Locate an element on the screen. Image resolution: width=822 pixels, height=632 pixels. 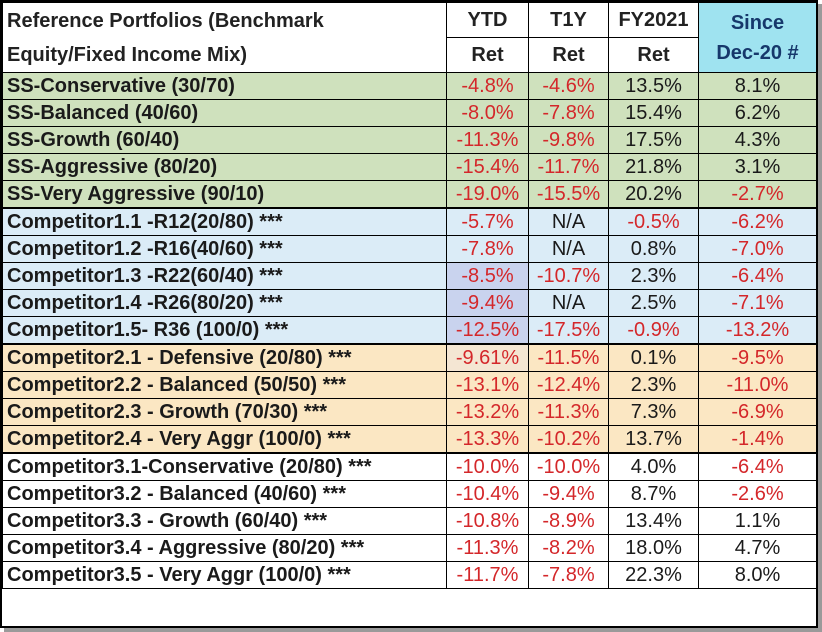
t1y-return-cell: -11.7% is located at coordinates (568, 167).